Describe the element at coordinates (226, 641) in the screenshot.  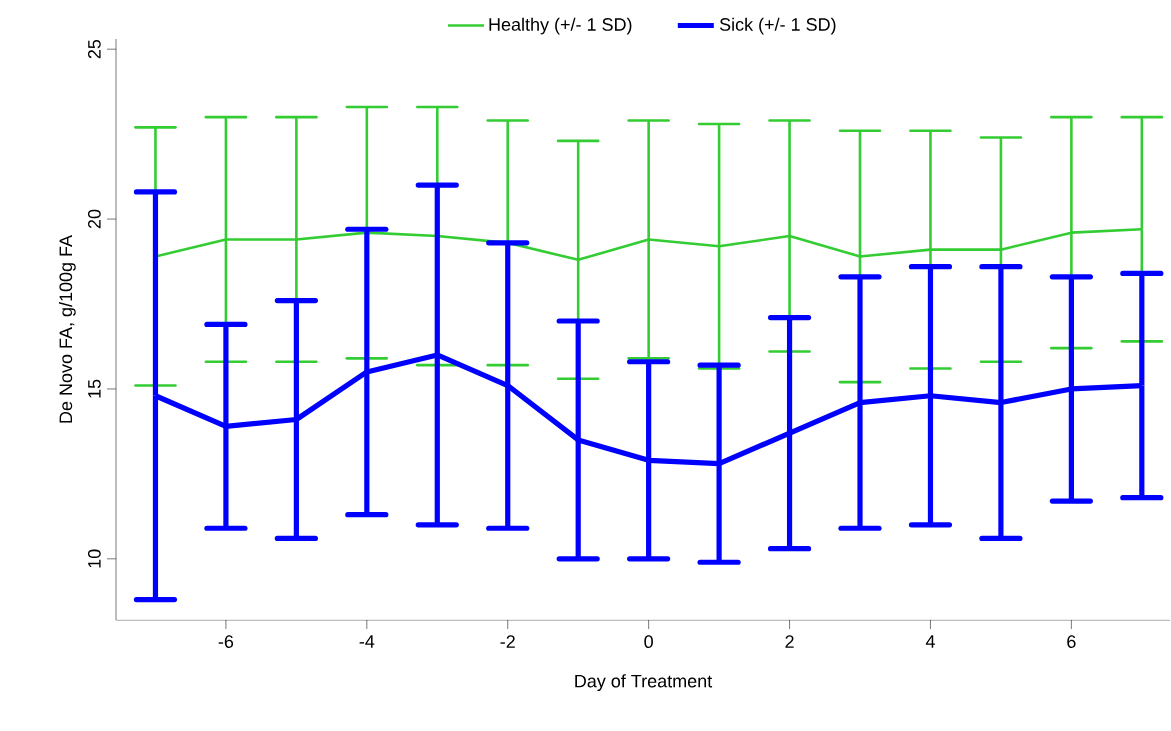
I see `x-tick-label: -6` at that location.